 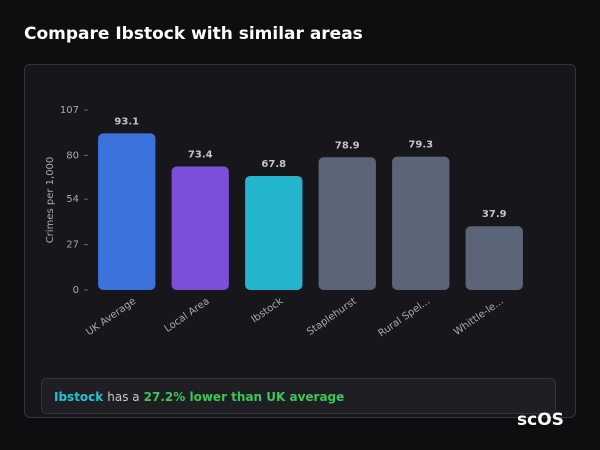 What do you see at coordinates (79, 397) in the screenshot?
I see `summary-area: Ibstock` at bounding box center [79, 397].